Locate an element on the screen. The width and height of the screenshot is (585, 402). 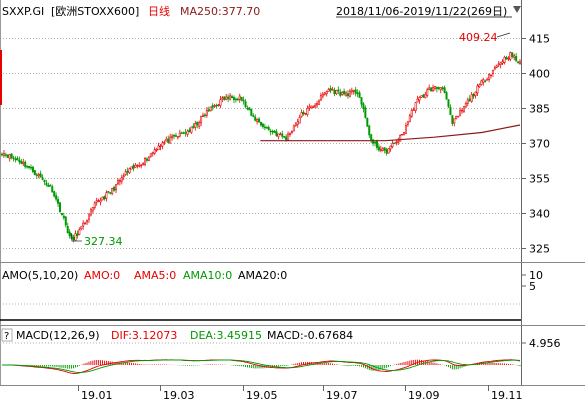
date-tick-label: 19.09 is located at coordinates (424, 395).